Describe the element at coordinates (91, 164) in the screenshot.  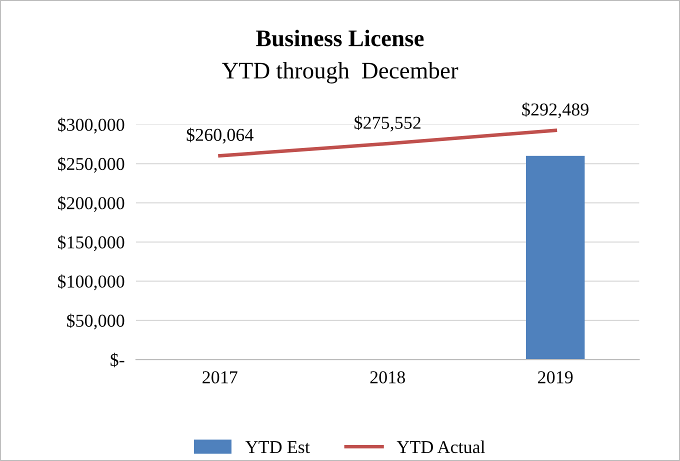
I see `y-tick-label: $250,000` at that location.